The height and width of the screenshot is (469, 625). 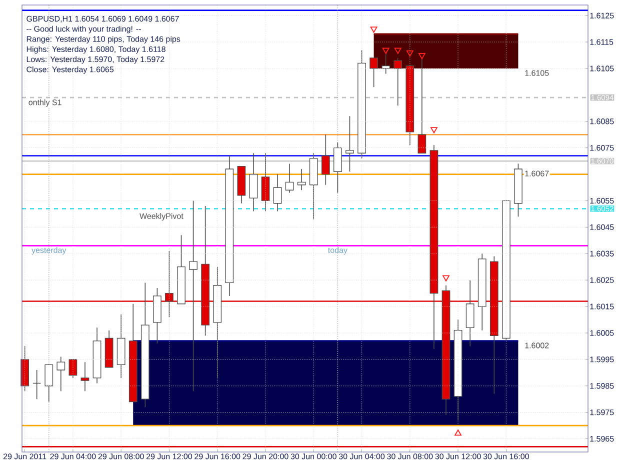 What do you see at coordinates (537, 73) in the screenshot?
I see `annotation: 1.6105` at bounding box center [537, 73].